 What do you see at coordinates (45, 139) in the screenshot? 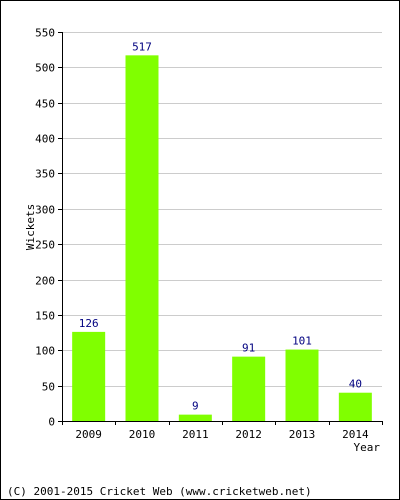
I see `y-tick-label: 400` at bounding box center [45, 139].